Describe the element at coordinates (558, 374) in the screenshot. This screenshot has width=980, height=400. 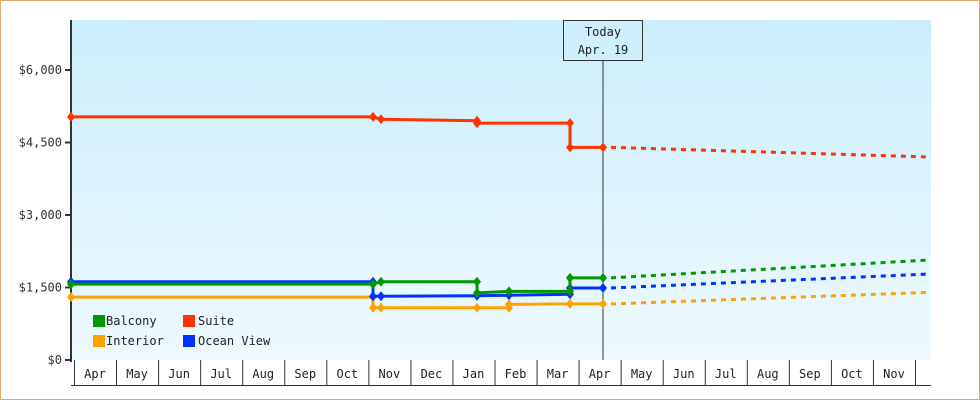
I see `x-tick-label: Mar` at that location.